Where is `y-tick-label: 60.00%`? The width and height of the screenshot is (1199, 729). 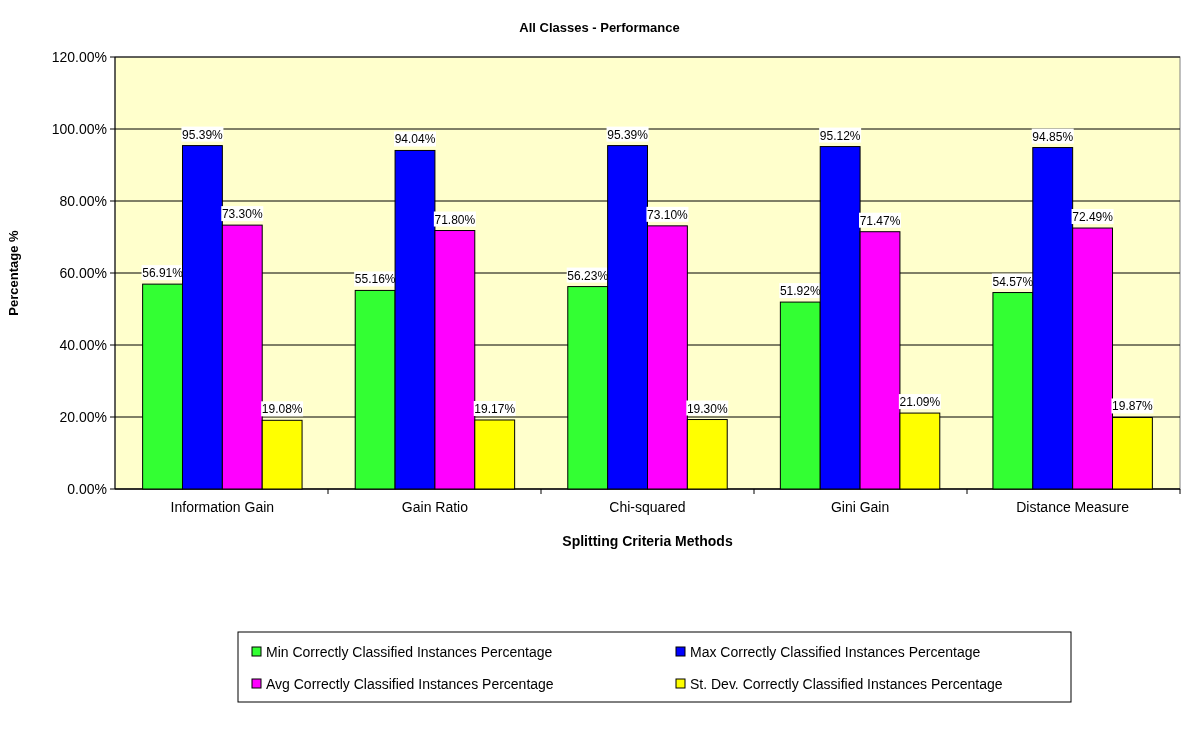 y-tick-label: 60.00% is located at coordinates (83, 272).